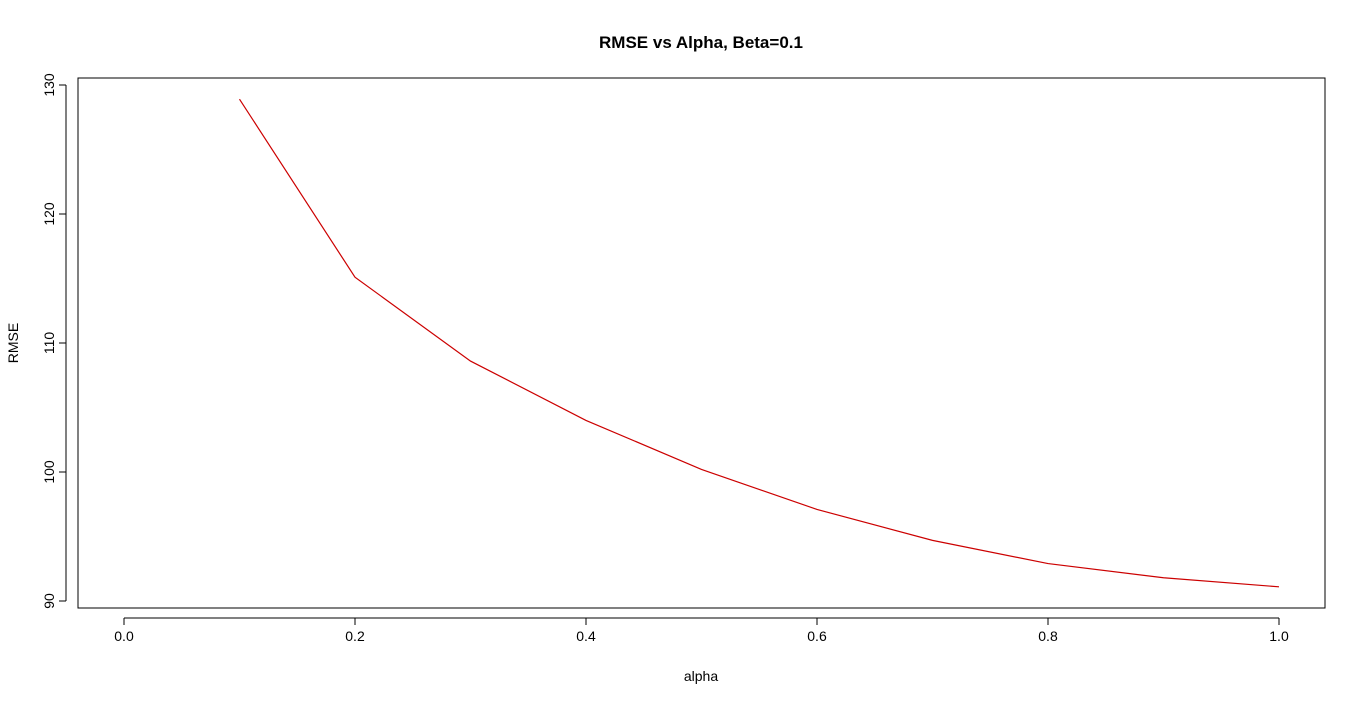 The width and height of the screenshot is (1366, 705). Describe the element at coordinates (124, 636) in the screenshot. I see `x-tick-label: 0.0` at that location.